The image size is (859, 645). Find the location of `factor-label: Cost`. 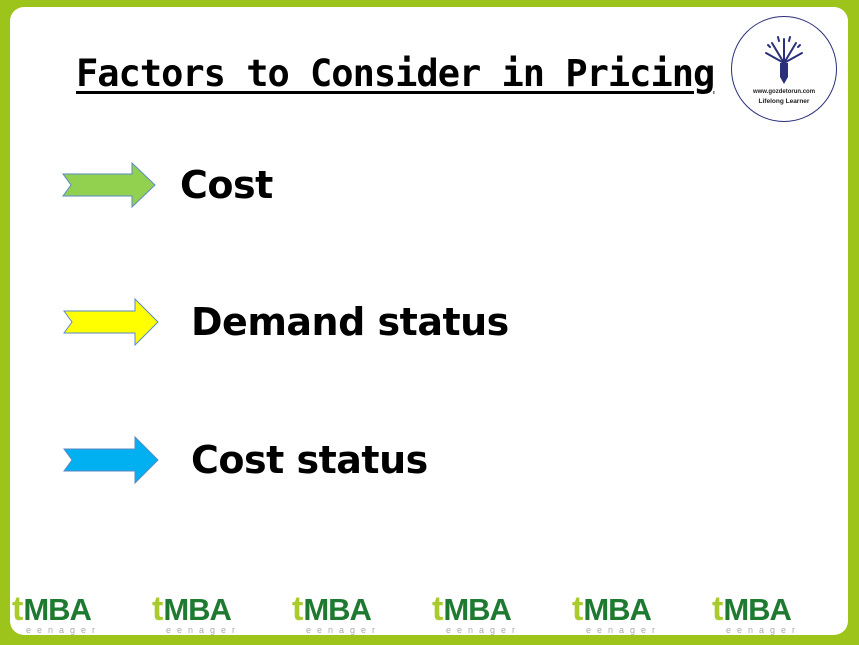

factor-label: Cost is located at coordinates (226, 185).